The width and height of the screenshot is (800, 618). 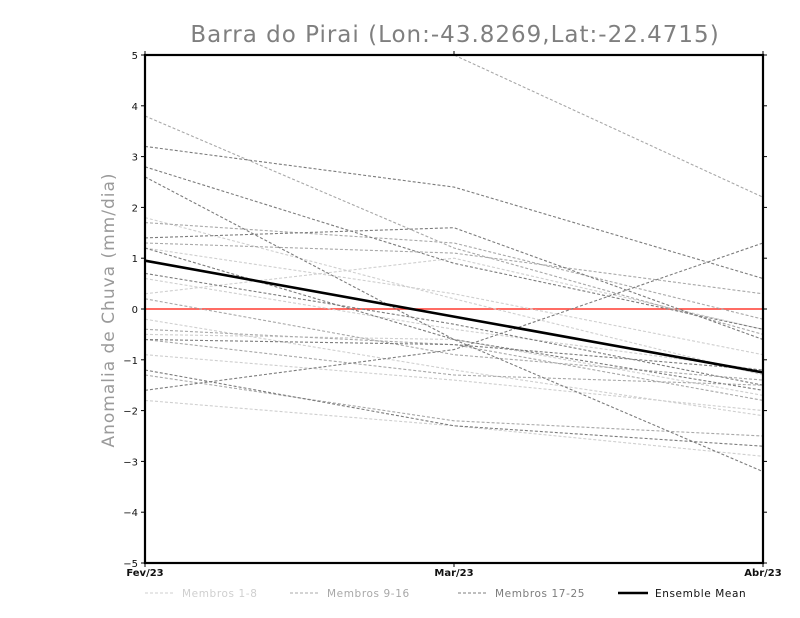 I want to click on y-tick-label: 4, so click(x=135, y=107).